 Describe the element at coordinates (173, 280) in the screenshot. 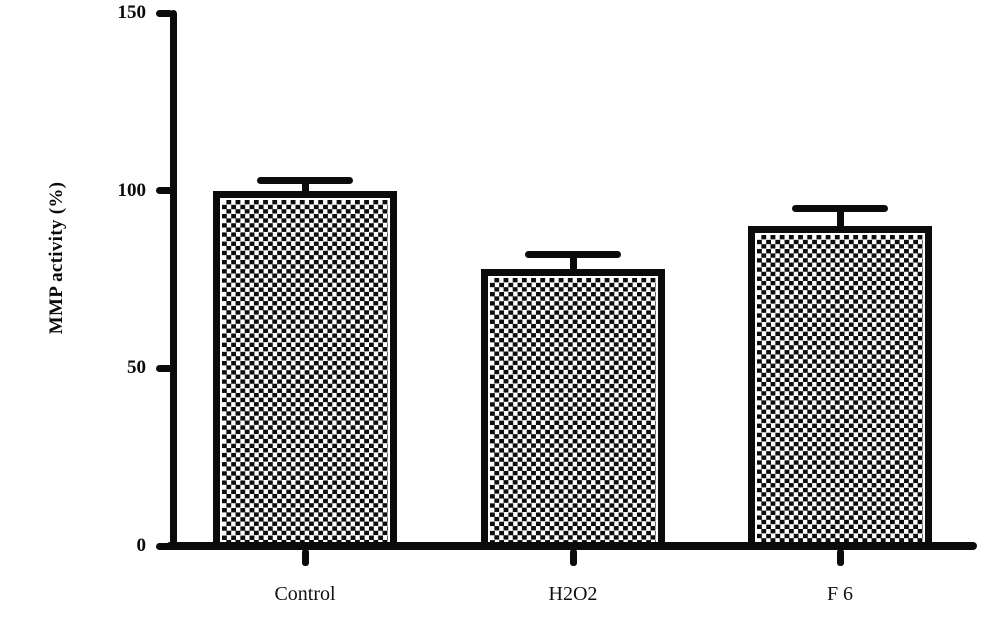

I see `y-axis-line` at that location.